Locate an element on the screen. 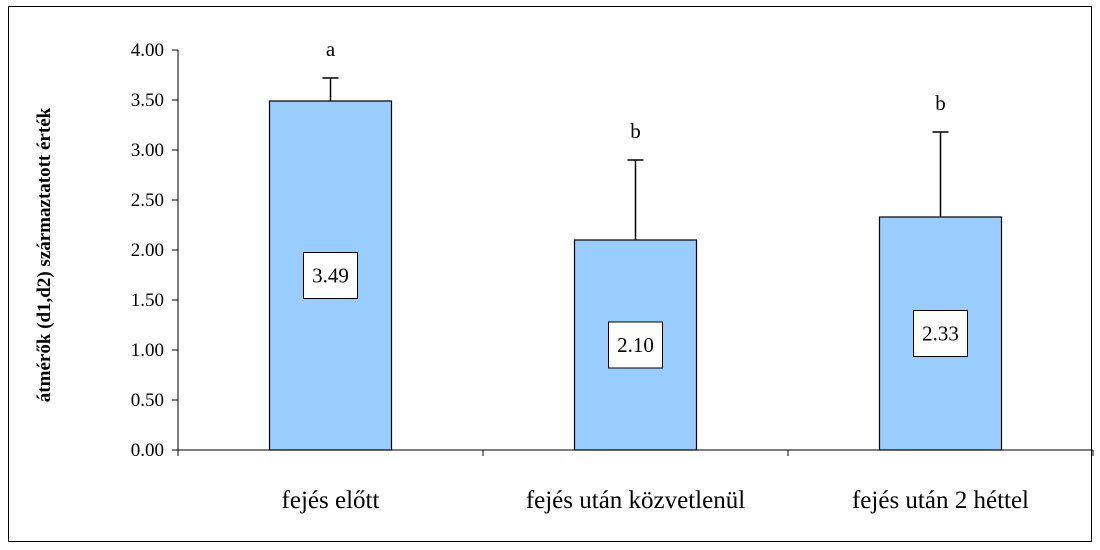 The image size is (1100, 550). y-tick-label: 0.00 is located at coordinates (147, 450).